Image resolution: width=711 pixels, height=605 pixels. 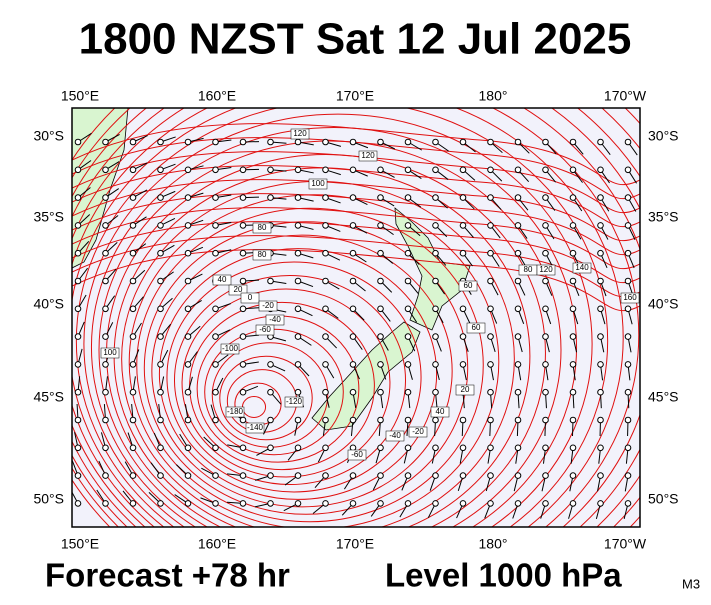 What do you see at coordinates (222, 279) in the screenshot?
I see `contour-label: 40` at bounding box center [222, 279].